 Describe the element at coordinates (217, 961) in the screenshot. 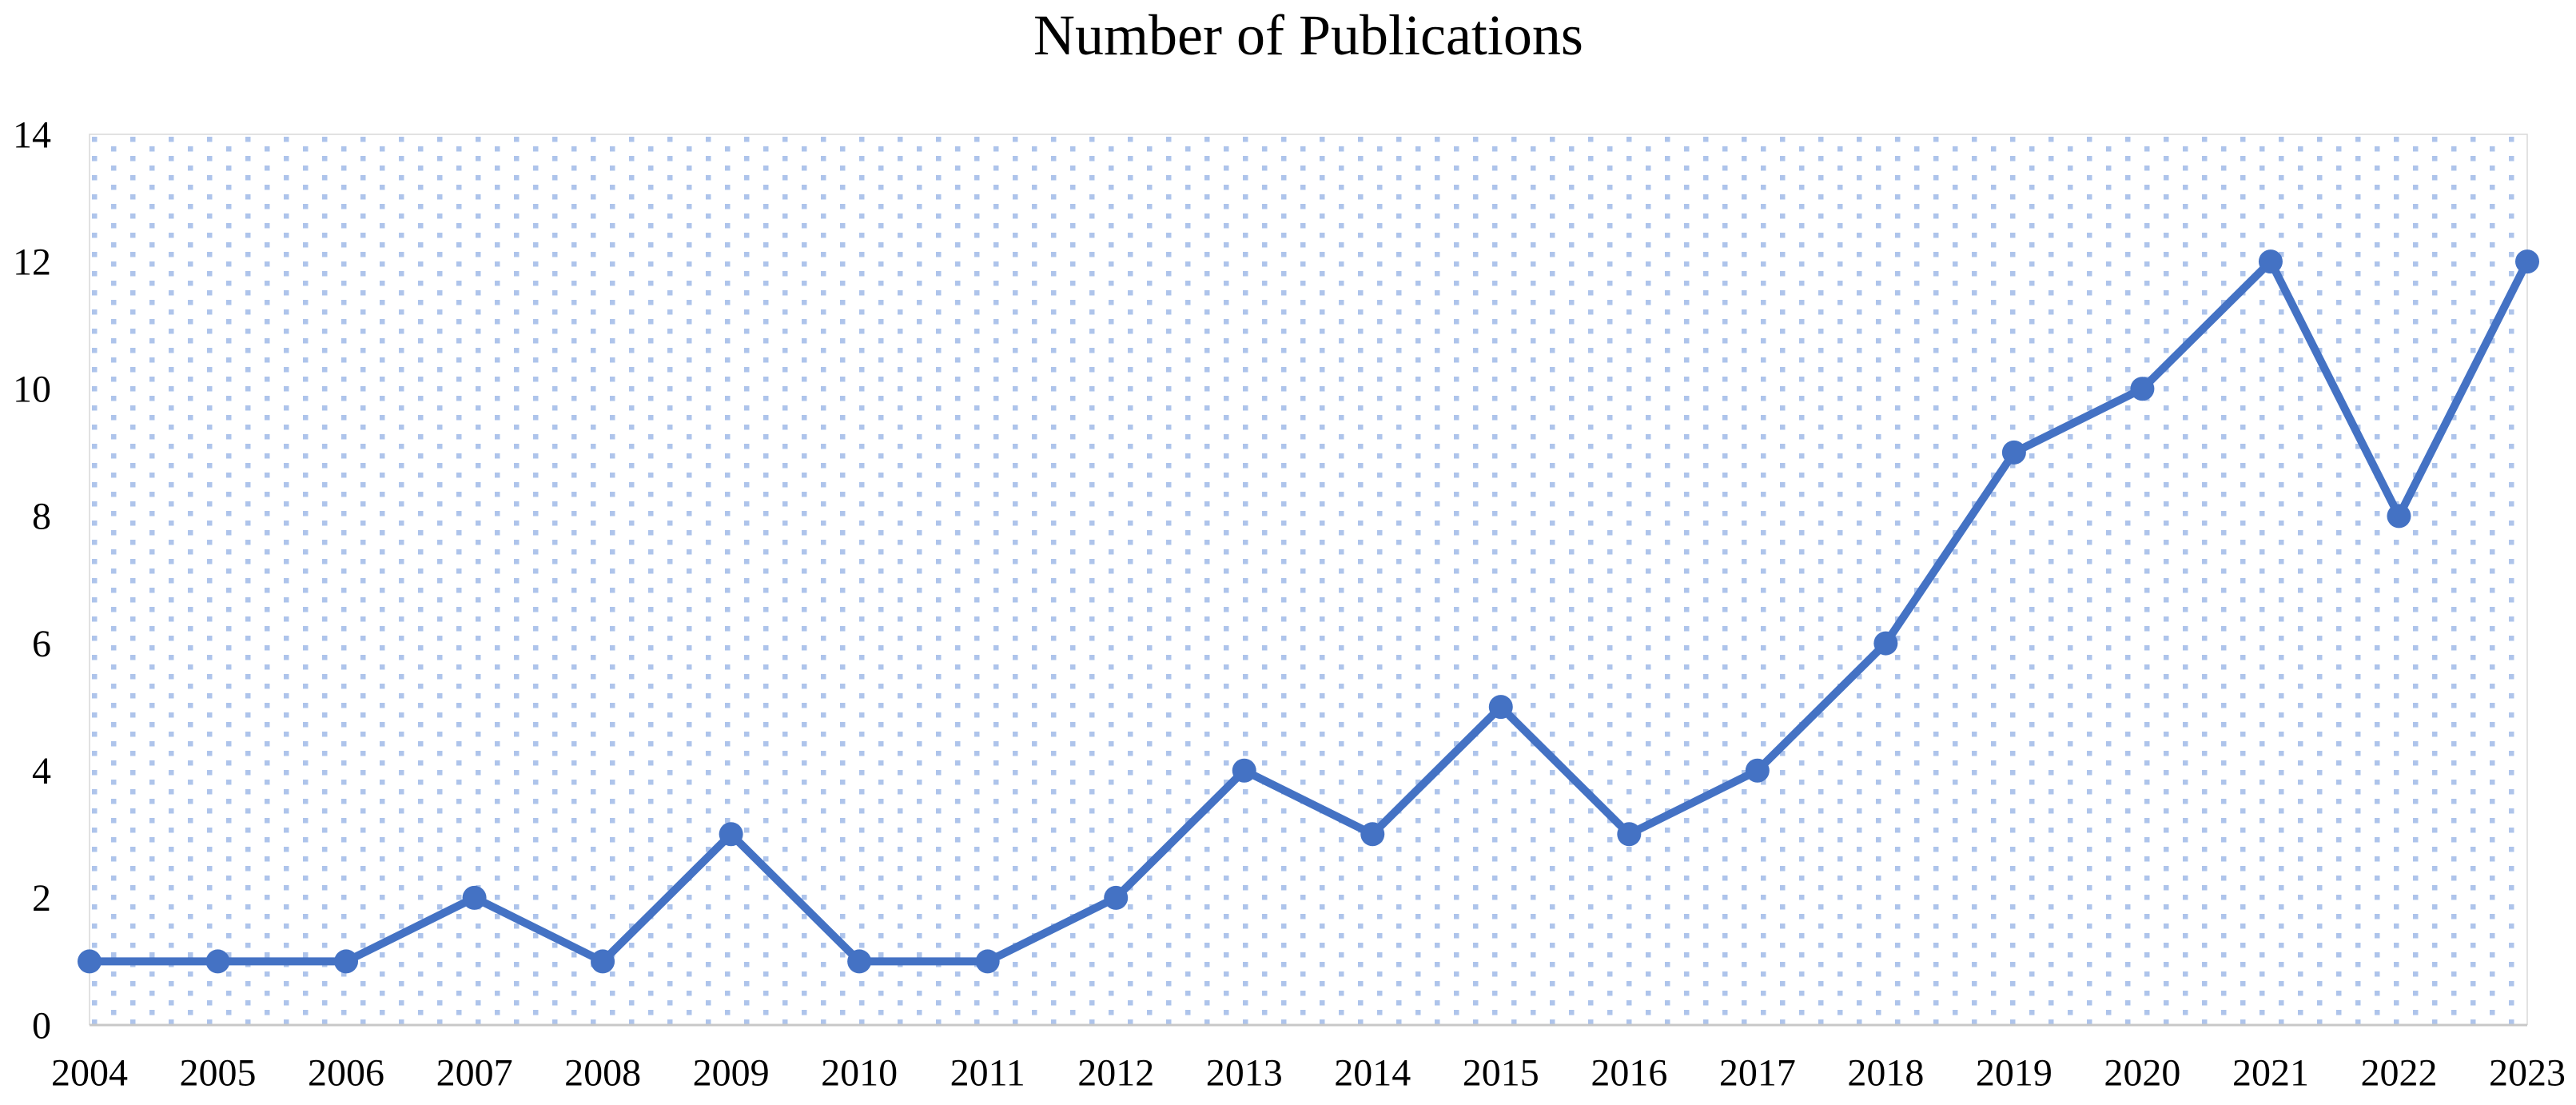

I see `data-point-2005` at that location.